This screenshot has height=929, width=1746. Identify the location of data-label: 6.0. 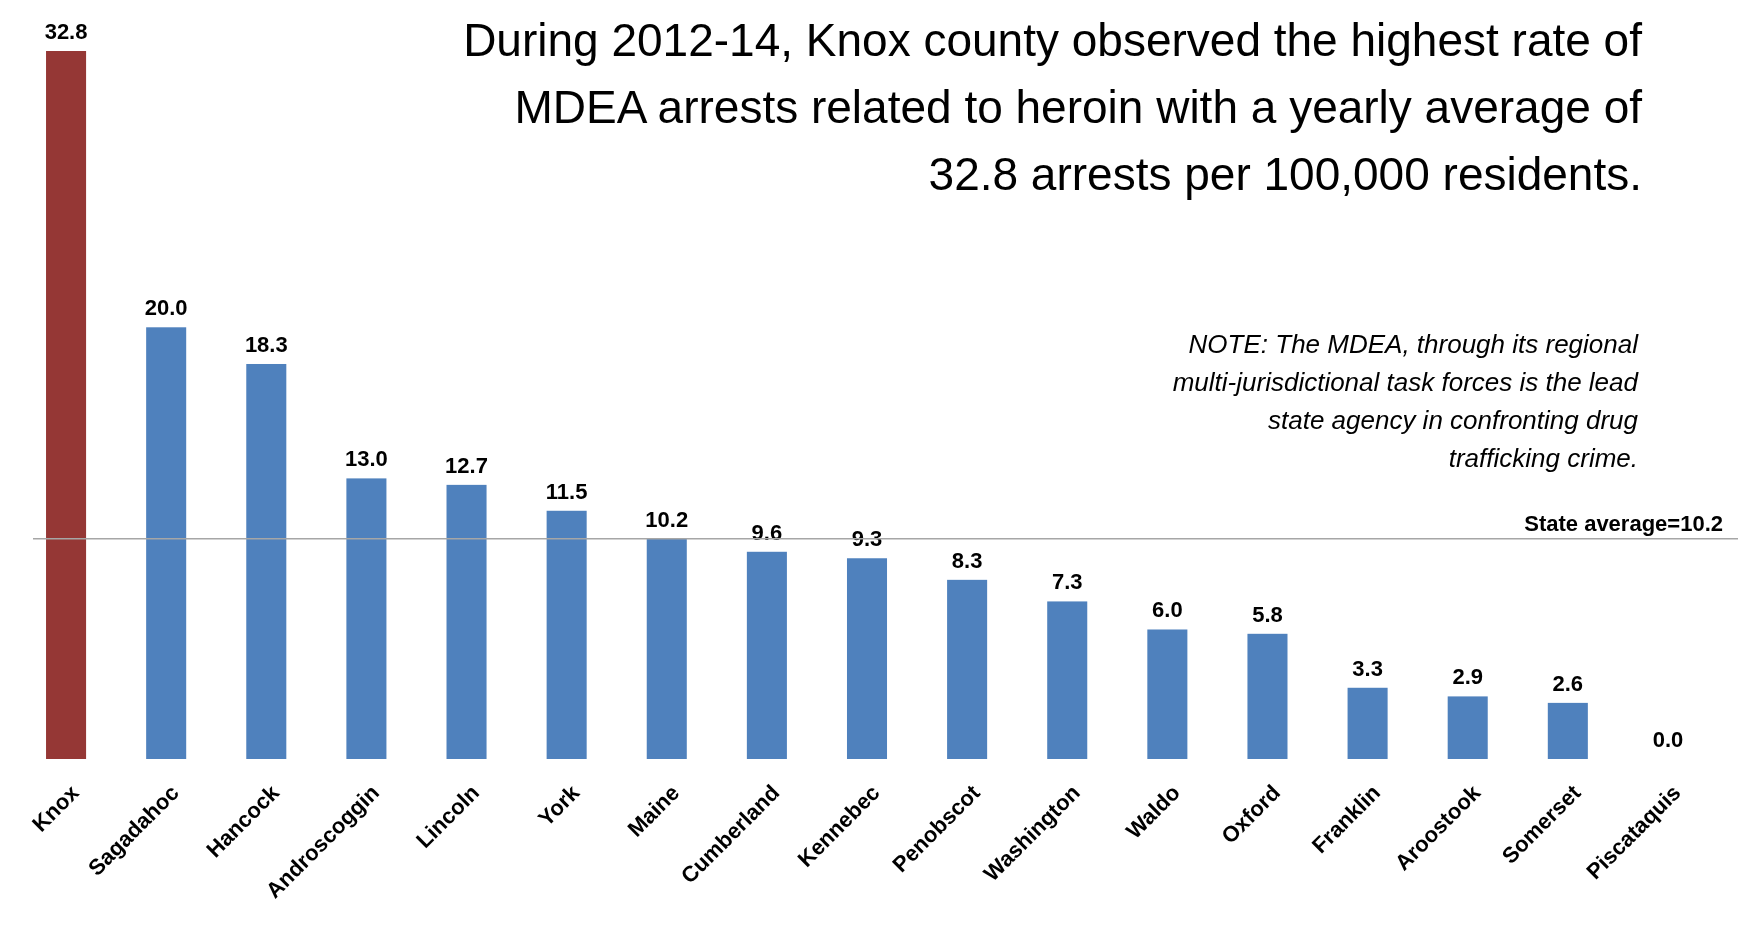
(1167, 610).